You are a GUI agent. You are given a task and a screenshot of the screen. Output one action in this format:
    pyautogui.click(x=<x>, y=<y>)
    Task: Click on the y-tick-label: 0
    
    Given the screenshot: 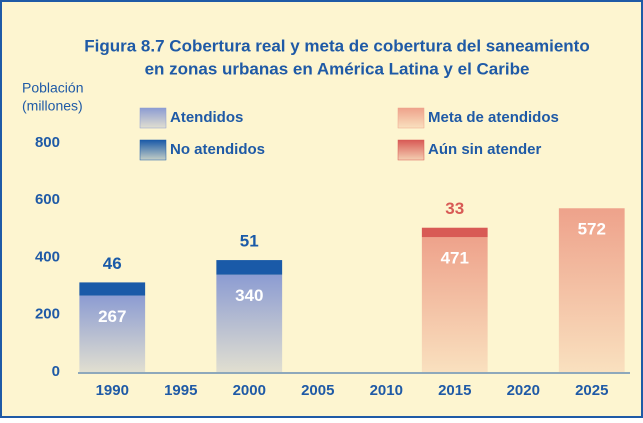 What is the action you would take?
    pyautogui.click(x=56, y=371)
    